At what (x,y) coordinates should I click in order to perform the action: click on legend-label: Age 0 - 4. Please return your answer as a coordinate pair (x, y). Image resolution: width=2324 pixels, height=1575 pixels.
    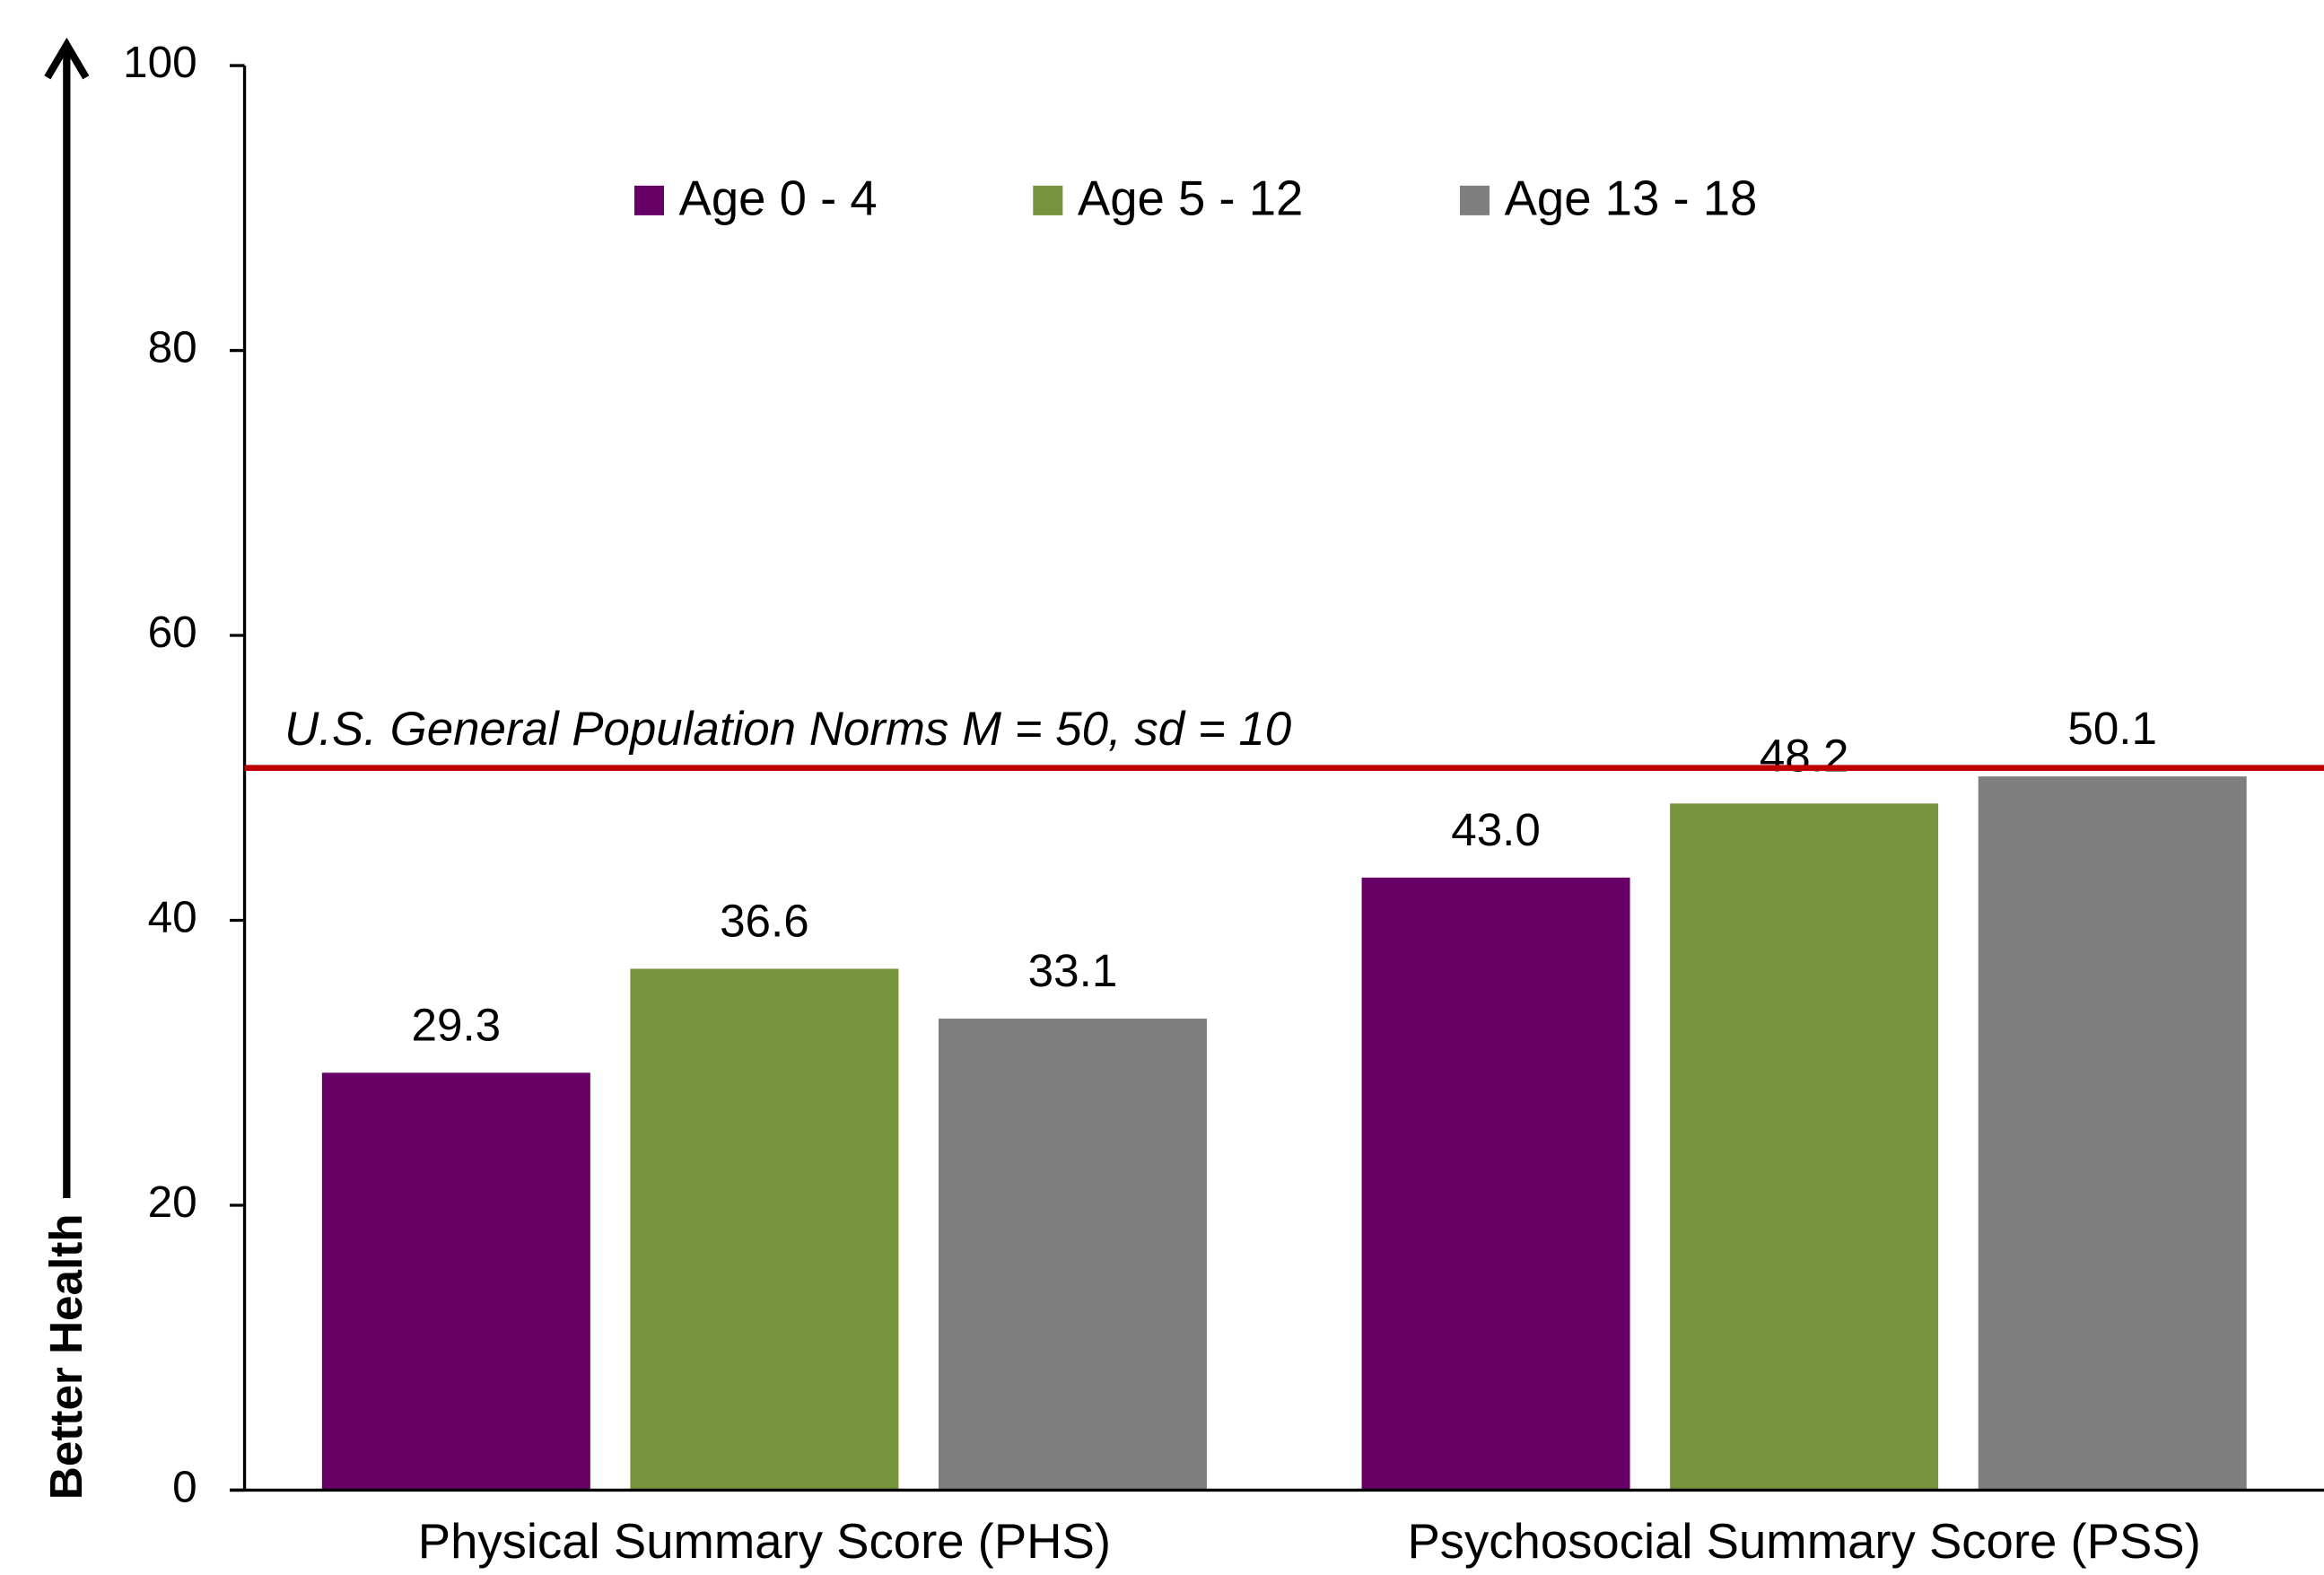
    Looking at the image, I should click on (779, 198).